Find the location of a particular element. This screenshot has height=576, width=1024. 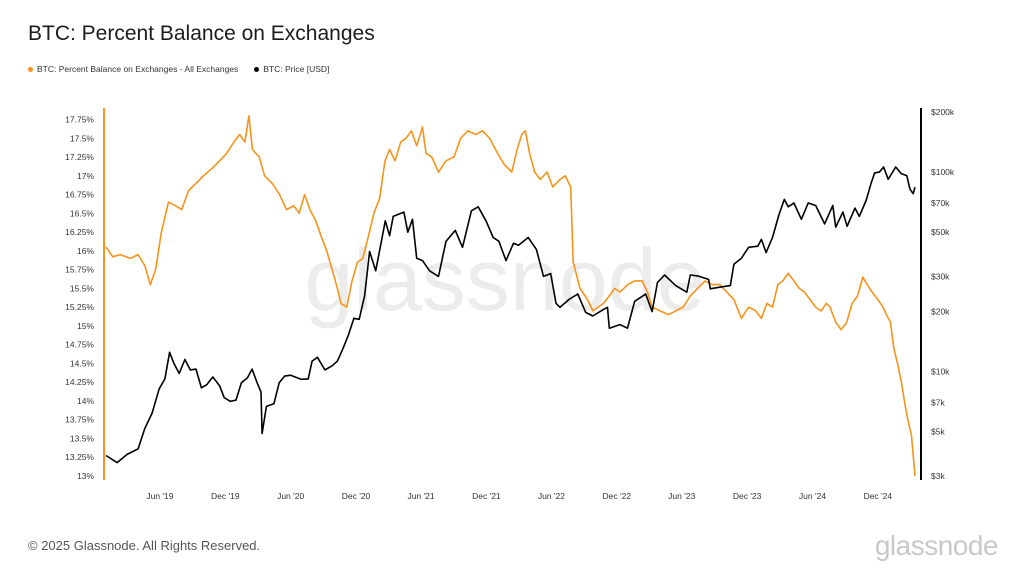

copyright-footer: © 2025 Glassnode. All Rights Reserved. is located at coordinates (144, 545).